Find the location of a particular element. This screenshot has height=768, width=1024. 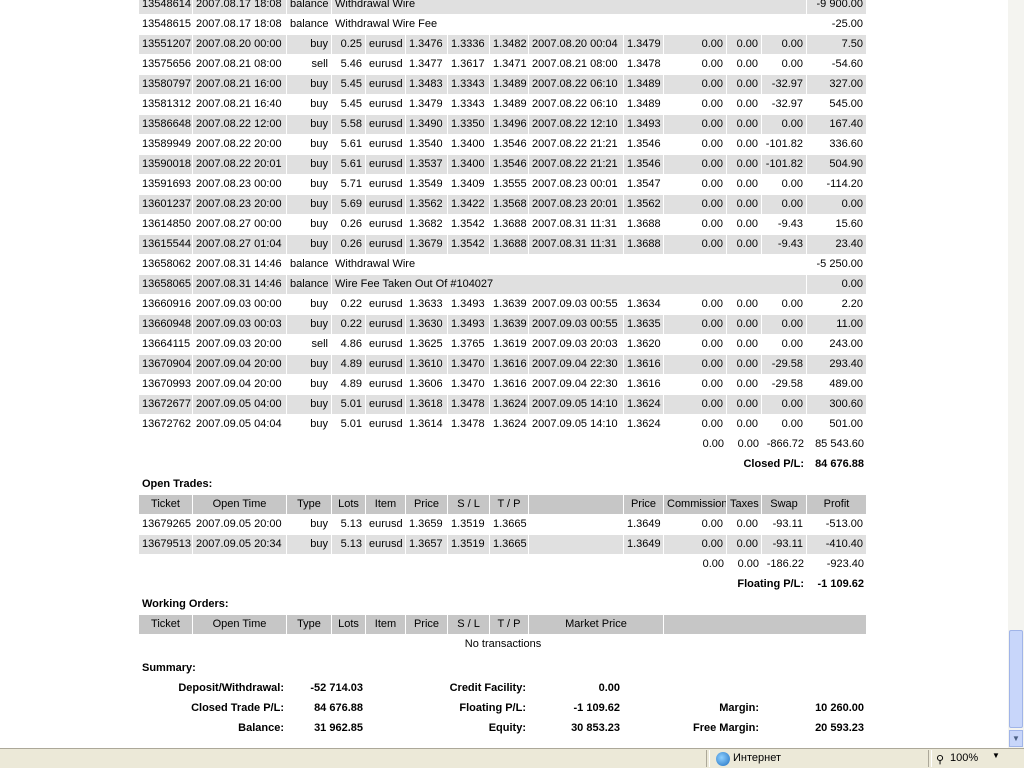

cell: 489.00 is located at coordinates (837, 384).